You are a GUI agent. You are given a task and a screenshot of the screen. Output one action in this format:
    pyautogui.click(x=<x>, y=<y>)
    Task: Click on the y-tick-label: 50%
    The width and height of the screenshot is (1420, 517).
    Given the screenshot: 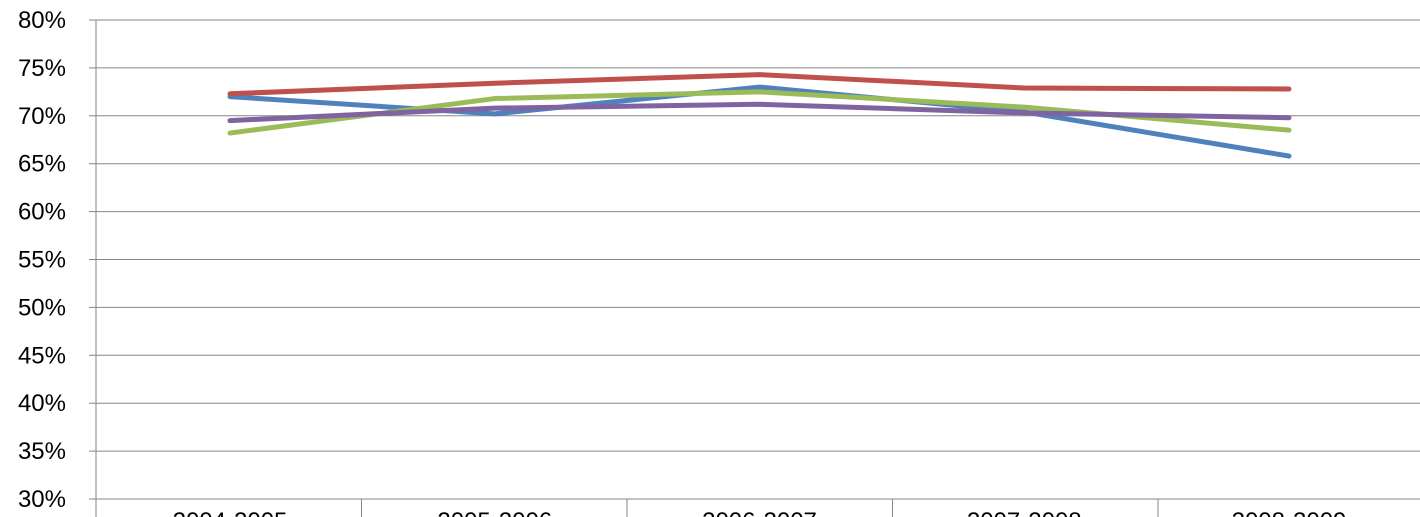 What is the action you would take?
    pyautogui.click(x=42, y=307)
    